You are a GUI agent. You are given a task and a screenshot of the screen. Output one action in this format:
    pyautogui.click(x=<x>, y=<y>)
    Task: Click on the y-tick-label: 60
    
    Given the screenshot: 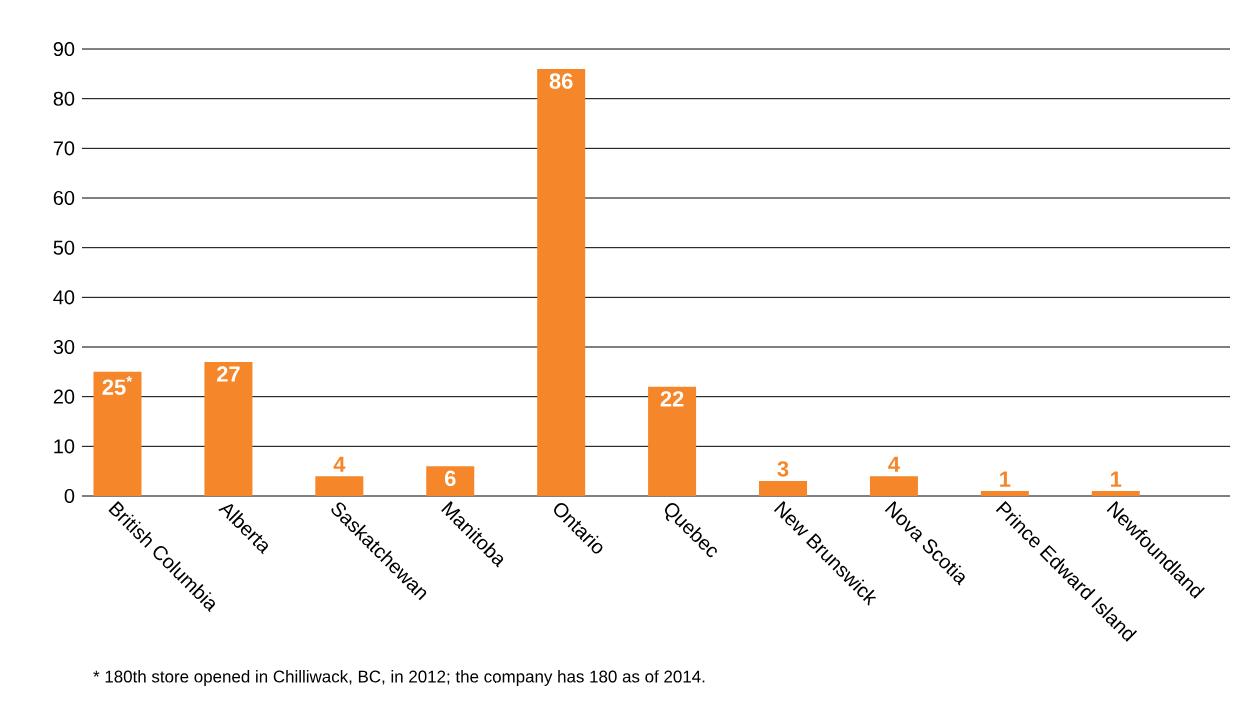 What is the action you would take?
    pyautogui.click(x=64, y=198)
    